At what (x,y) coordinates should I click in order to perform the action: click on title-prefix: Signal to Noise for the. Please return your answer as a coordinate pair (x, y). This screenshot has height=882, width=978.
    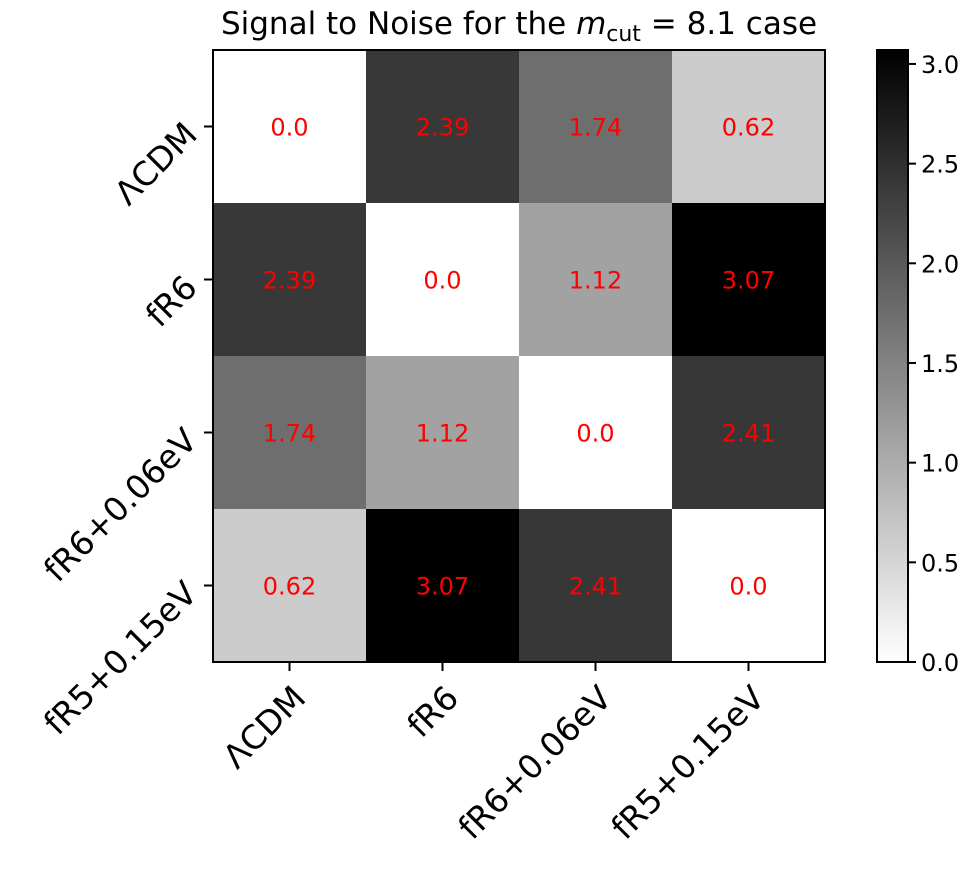
    Looking at the image, I should click on (398, 24).